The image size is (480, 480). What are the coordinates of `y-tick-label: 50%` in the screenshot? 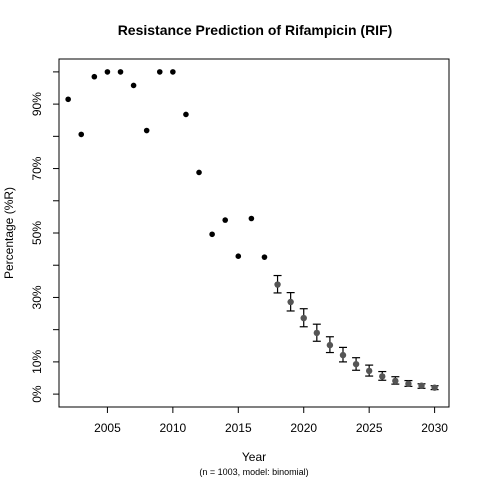 It's located at (37, 233).